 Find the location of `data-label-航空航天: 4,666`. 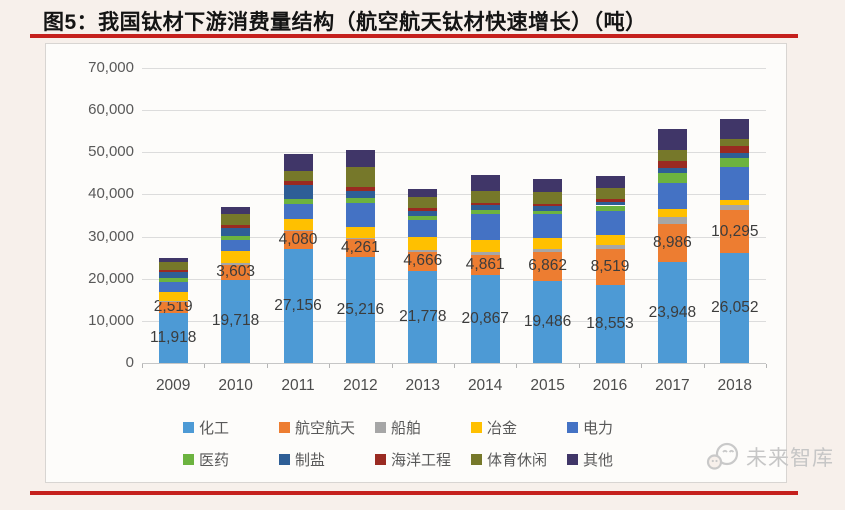

data-label-航空航天: 4,666 is located at coordinates (423, 261).